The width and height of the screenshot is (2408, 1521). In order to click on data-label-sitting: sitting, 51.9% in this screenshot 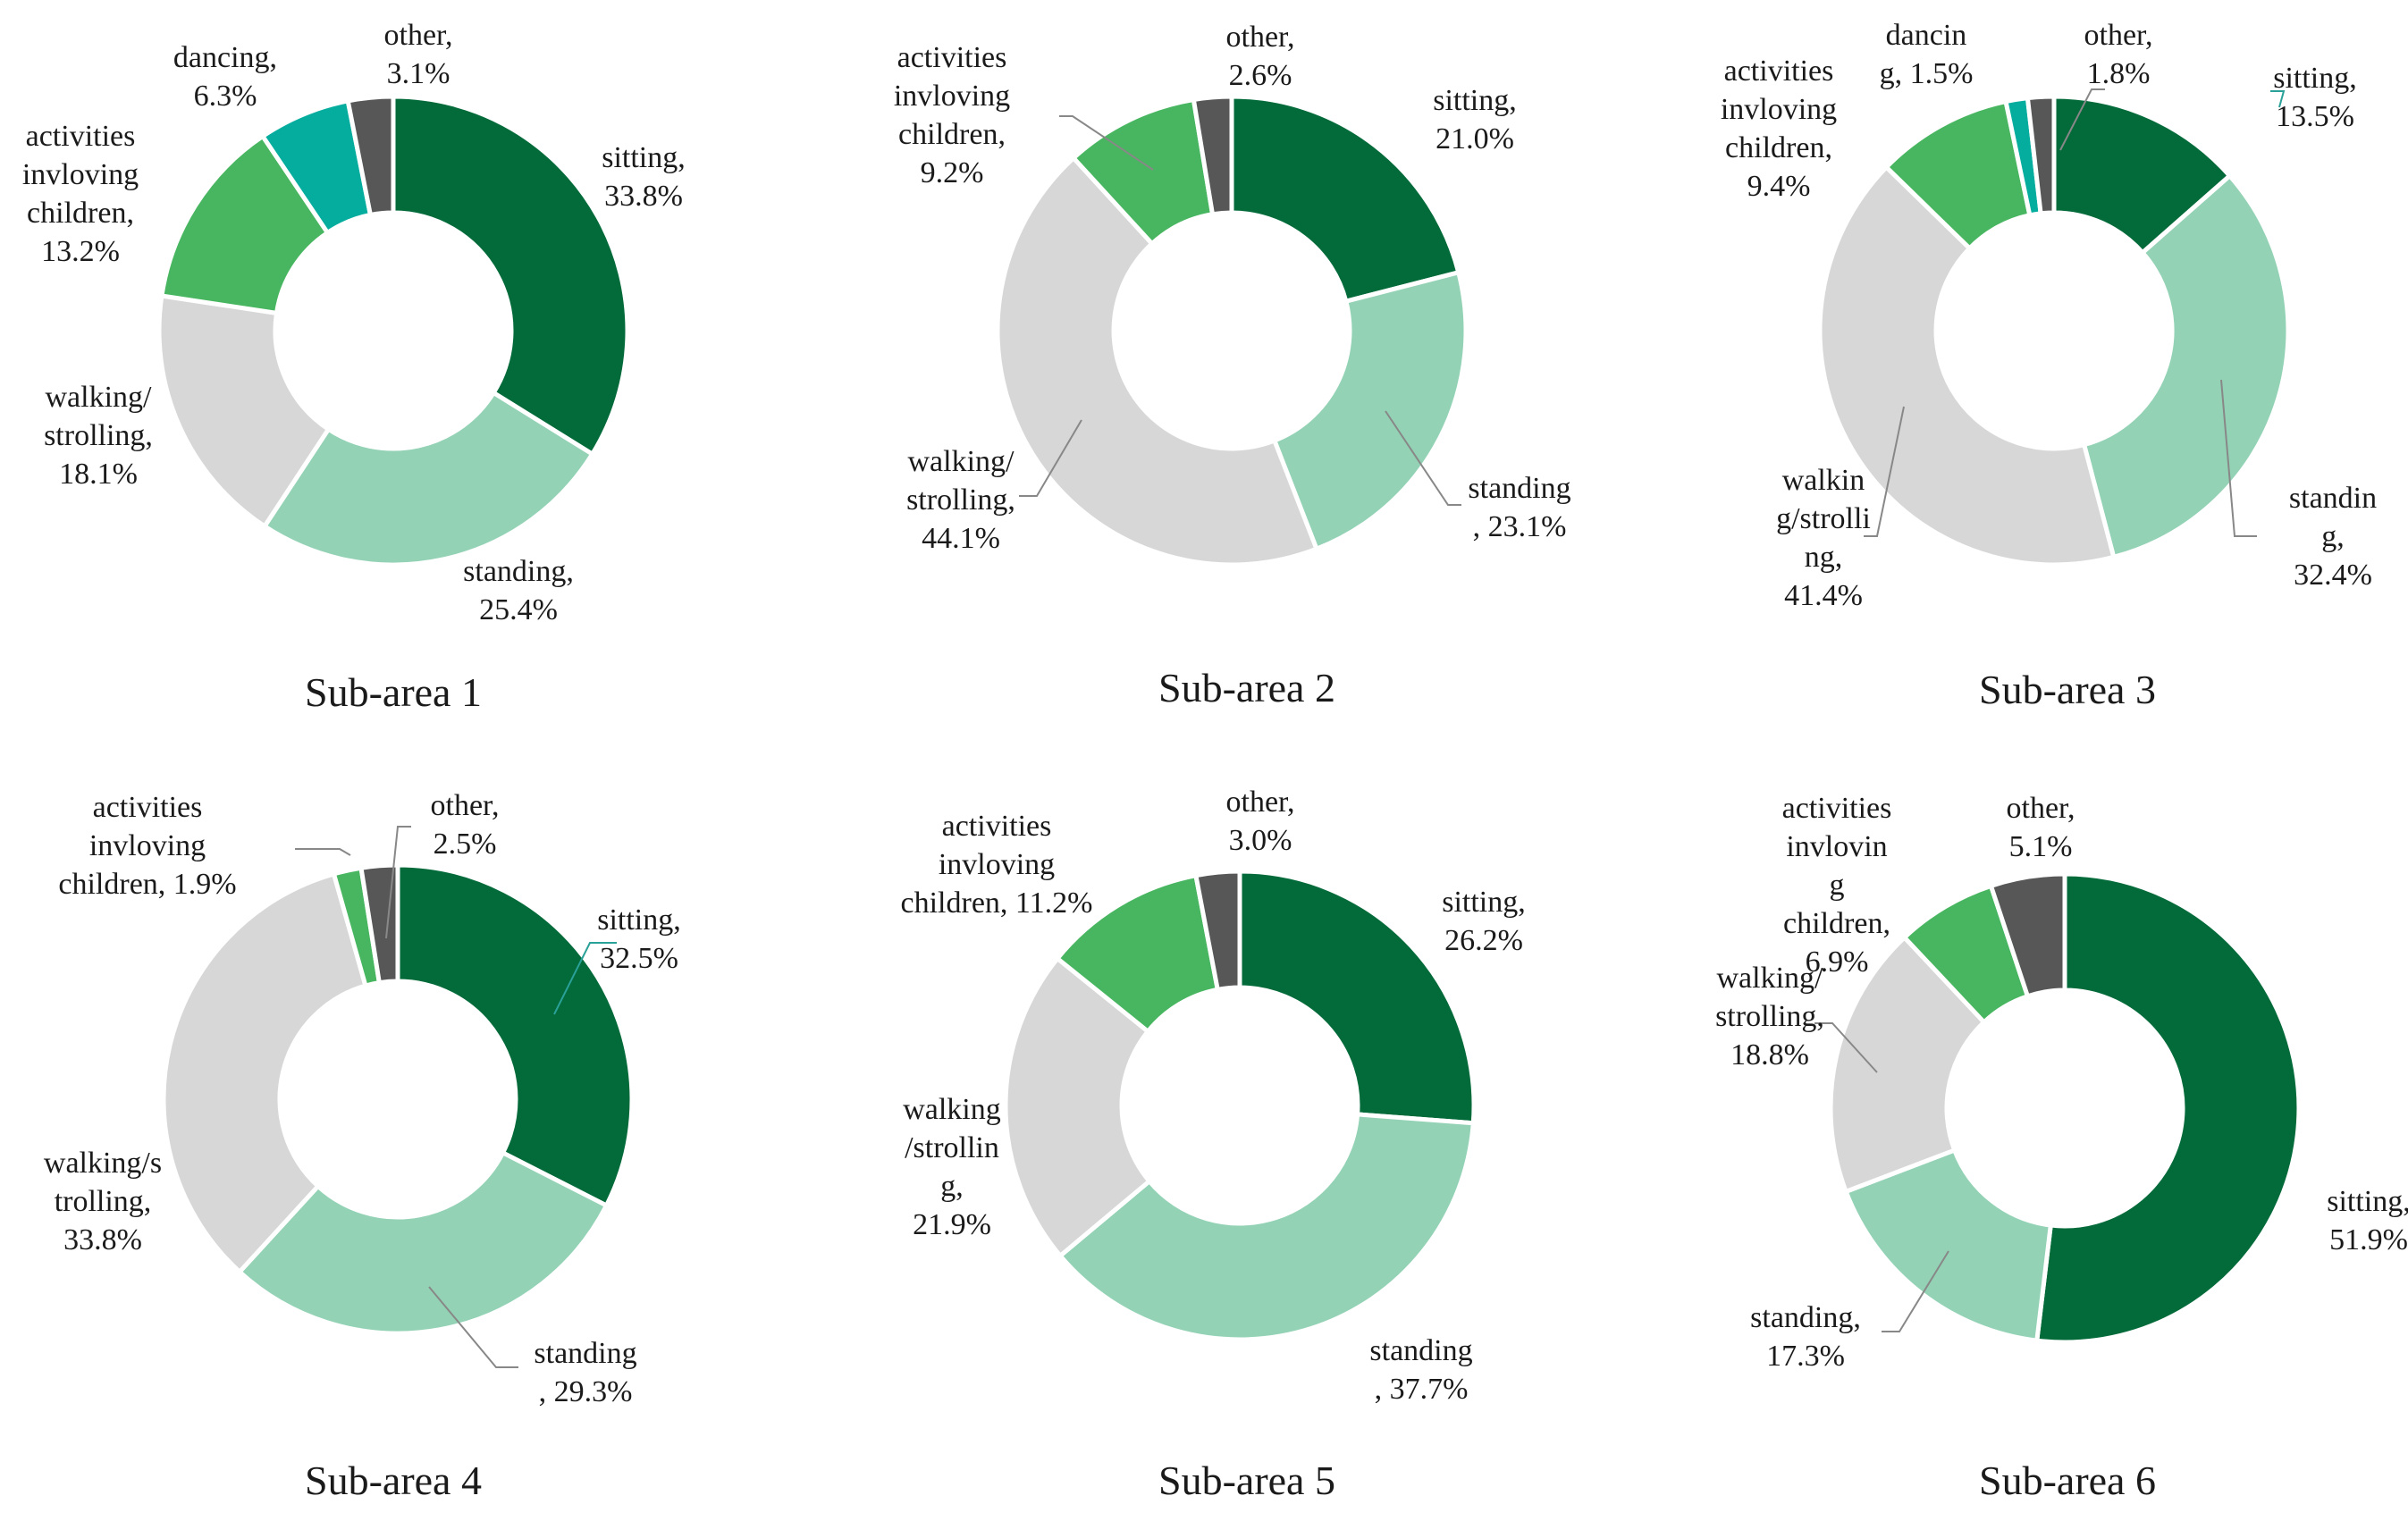, I will do `click(2368, 1220)`.